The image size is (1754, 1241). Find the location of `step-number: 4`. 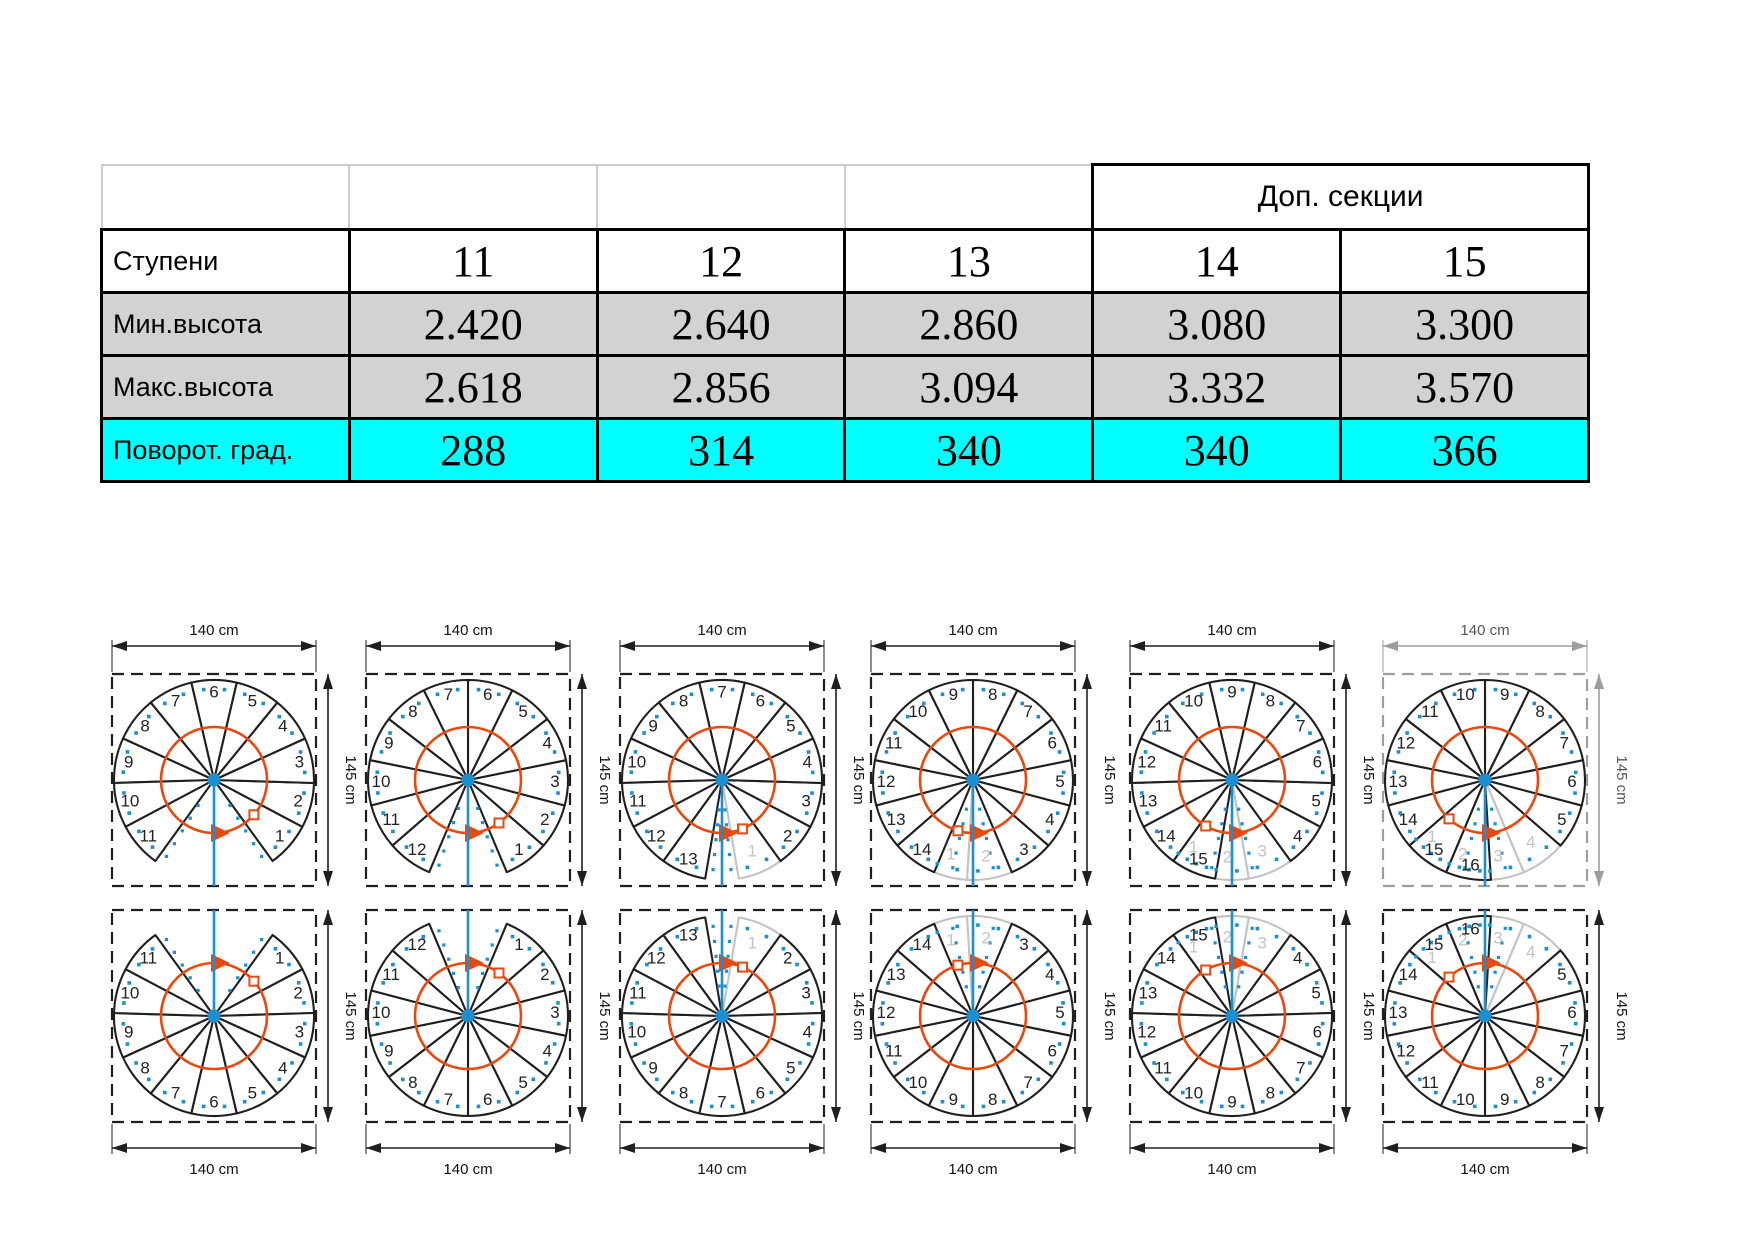

step-number: 4 is located at coordinates (546, 742).